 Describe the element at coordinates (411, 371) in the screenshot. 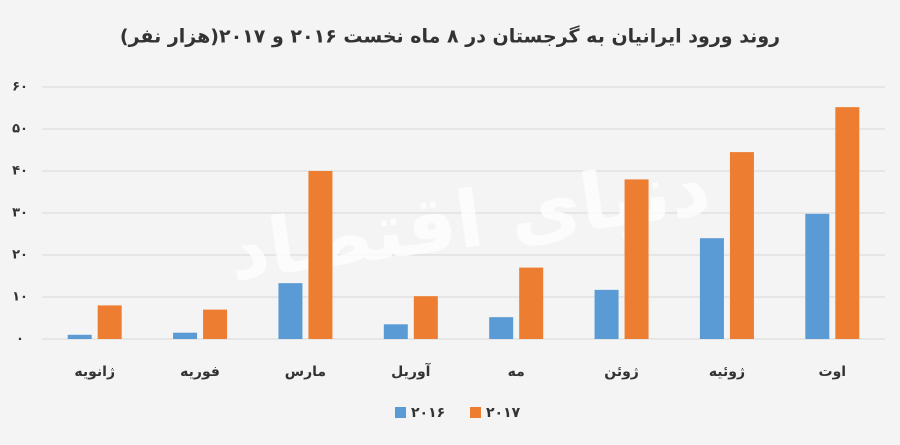

I see `x-tick-label: آوریل` at that location.